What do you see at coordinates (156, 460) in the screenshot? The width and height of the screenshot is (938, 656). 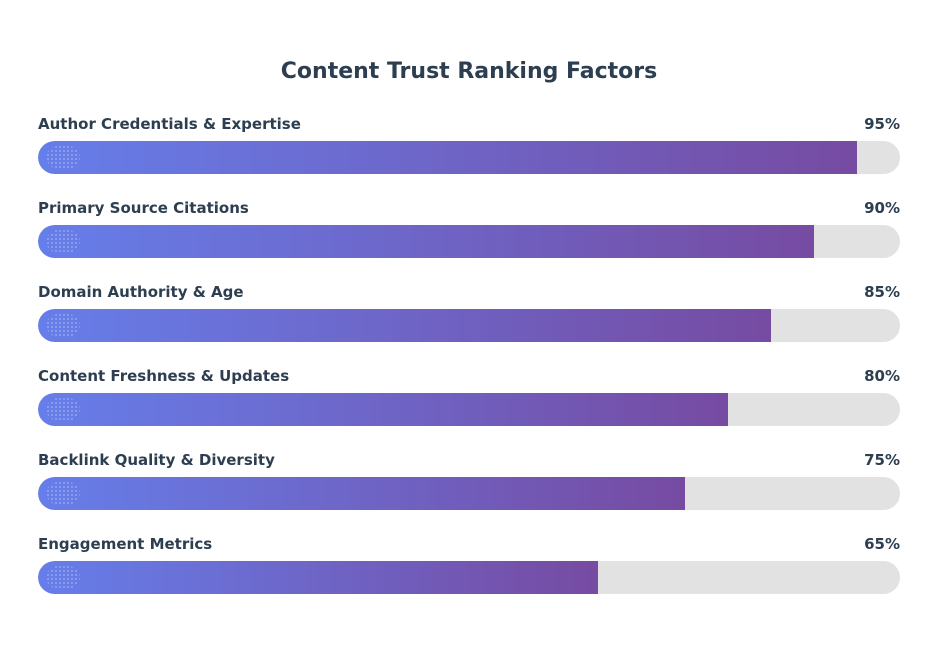 I see `bar-label: Backlink Quality & Diversity` at bounding box center [156, 460].